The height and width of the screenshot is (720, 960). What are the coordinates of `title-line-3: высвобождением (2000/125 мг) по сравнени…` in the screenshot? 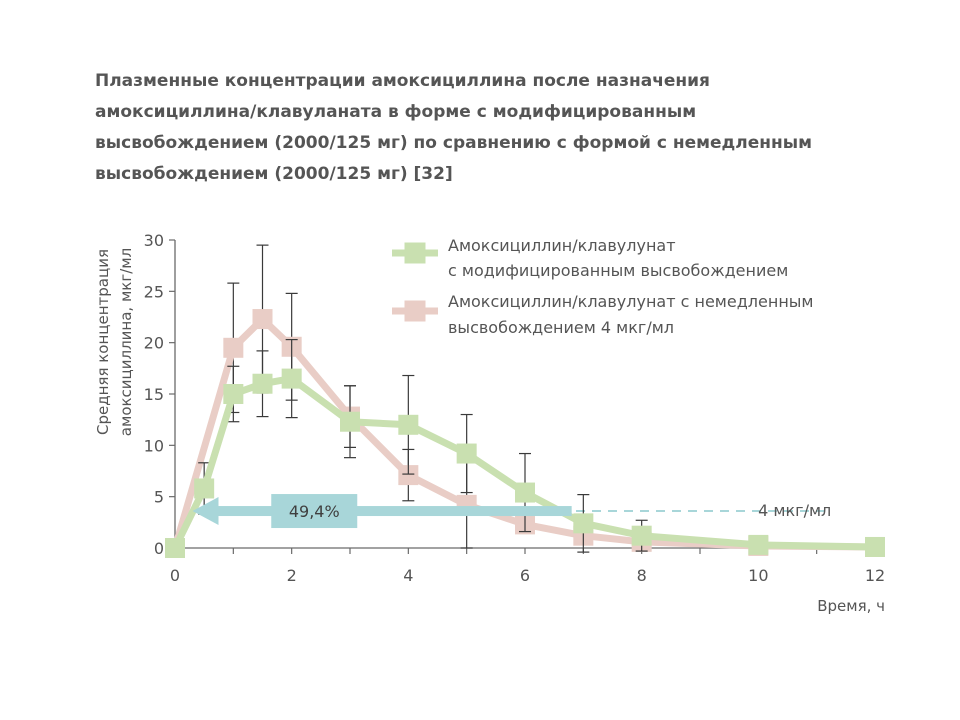 It's located at (454, 143).